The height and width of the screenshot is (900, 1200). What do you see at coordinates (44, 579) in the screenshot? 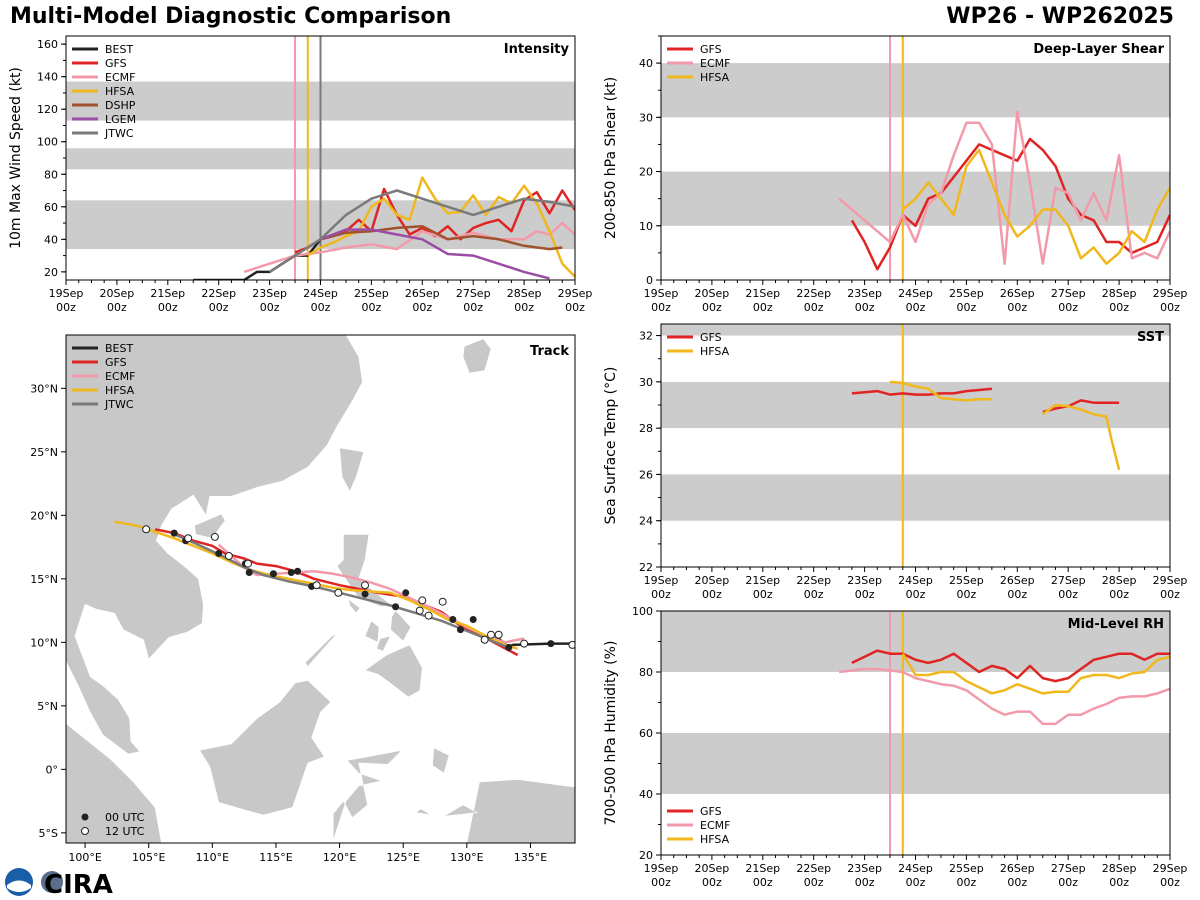
I see `y-tick-label: 15°N` at bounding box center [44, 579].